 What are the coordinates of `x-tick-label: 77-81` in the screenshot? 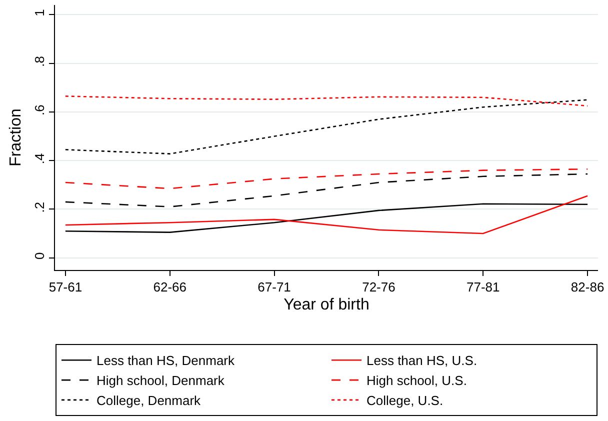 It's located at (483, 287).